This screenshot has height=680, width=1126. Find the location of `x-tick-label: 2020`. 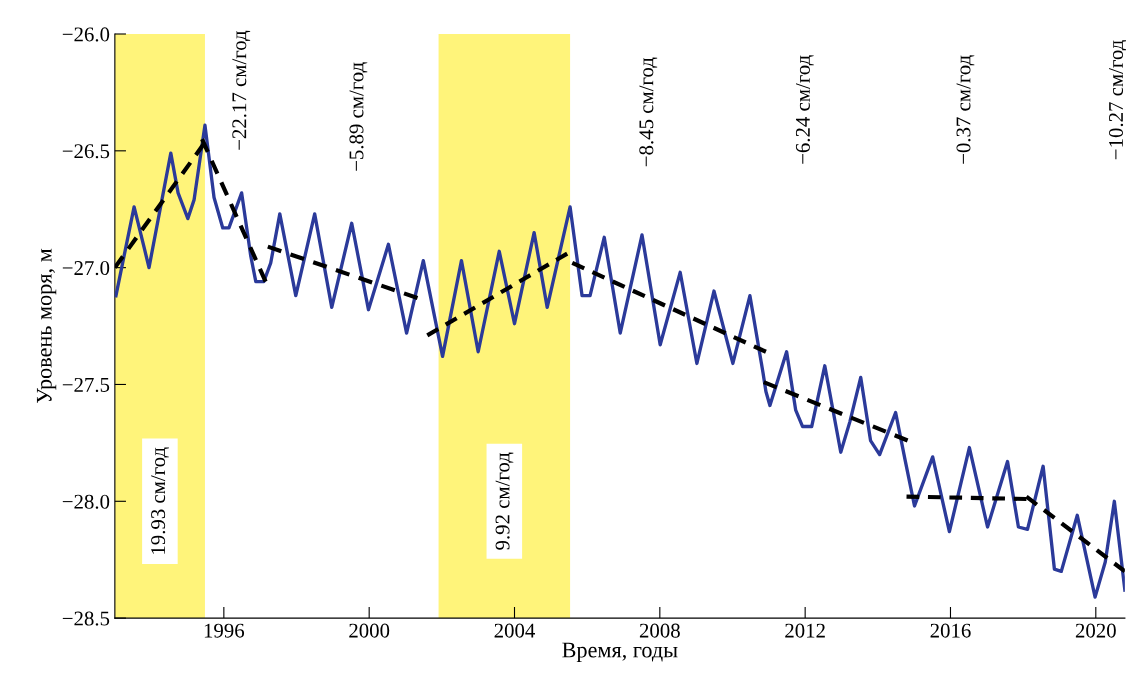

x-tick-label: 2020 is located at coordinates (1095, 630).